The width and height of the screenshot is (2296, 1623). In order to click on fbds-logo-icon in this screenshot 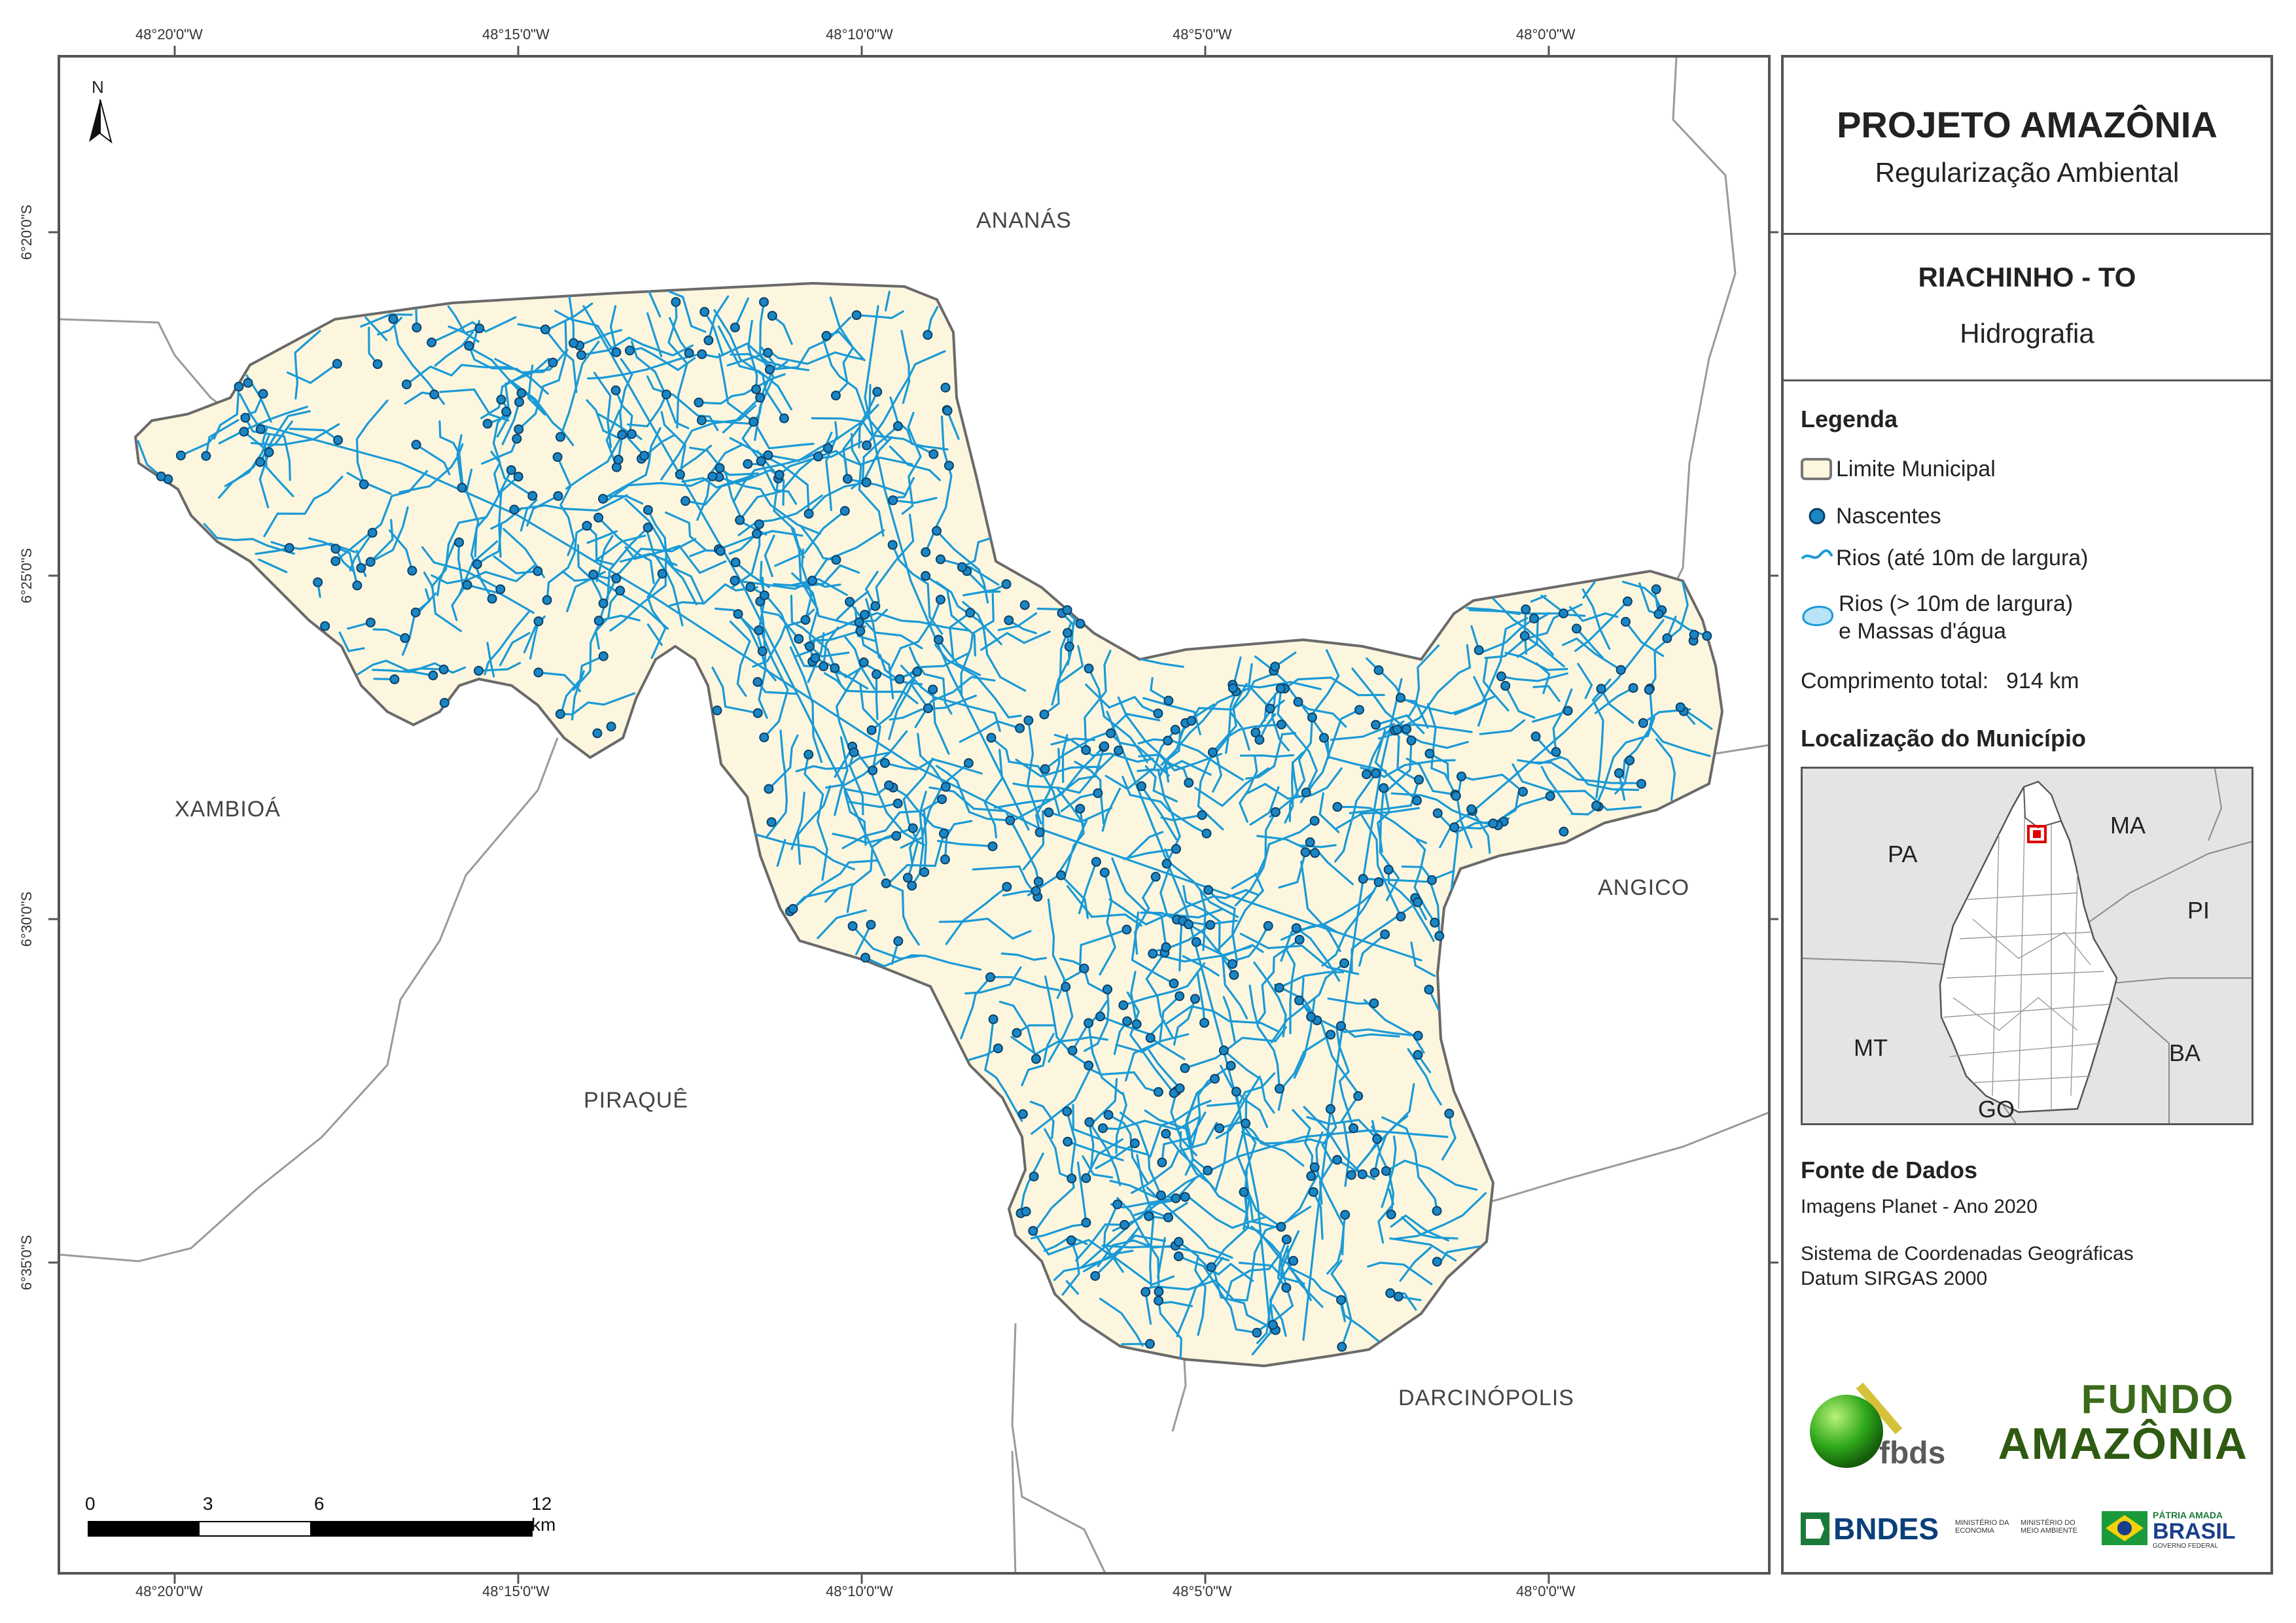, I will do `click(1857, 1425)`.